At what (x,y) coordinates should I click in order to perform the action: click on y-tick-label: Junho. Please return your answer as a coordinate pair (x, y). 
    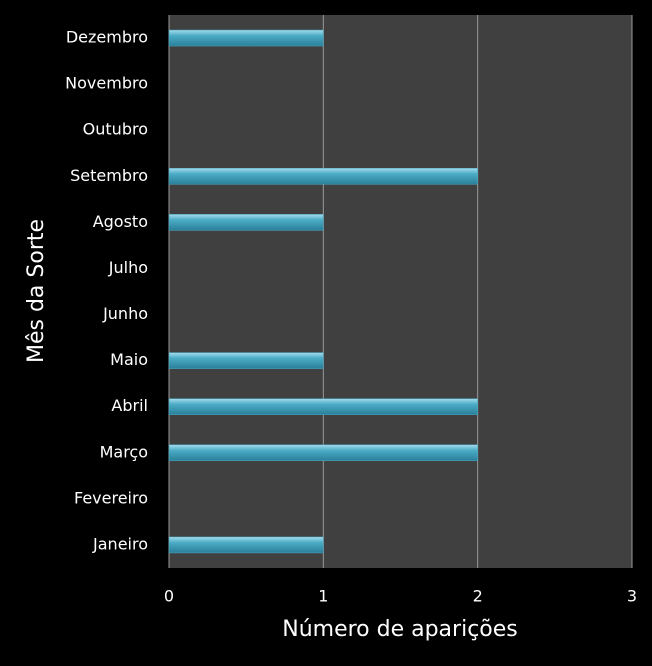
    Looking at the image, I should click on (125, 313).